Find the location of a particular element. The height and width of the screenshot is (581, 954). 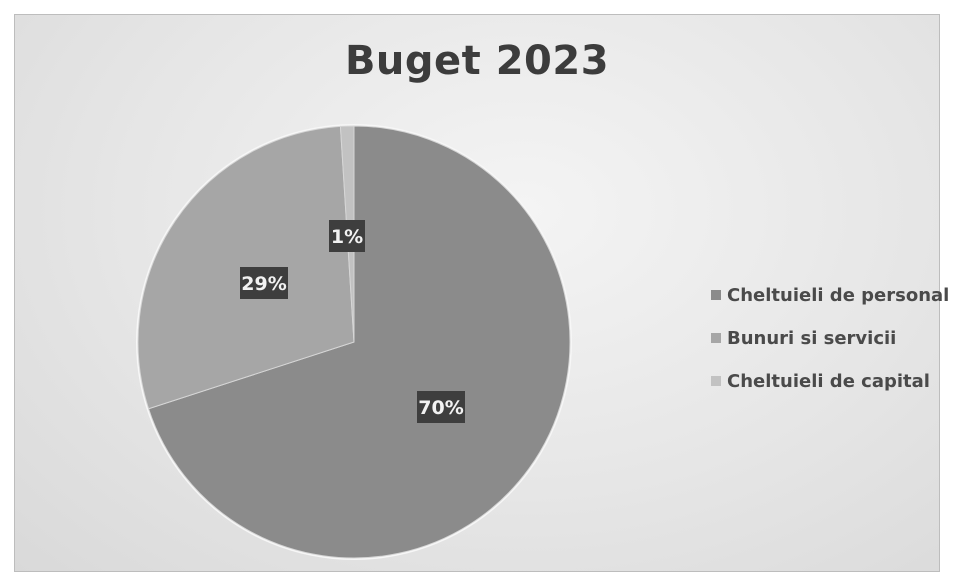

chart-title: Buget 2023 is located at coordinates (477, 61).